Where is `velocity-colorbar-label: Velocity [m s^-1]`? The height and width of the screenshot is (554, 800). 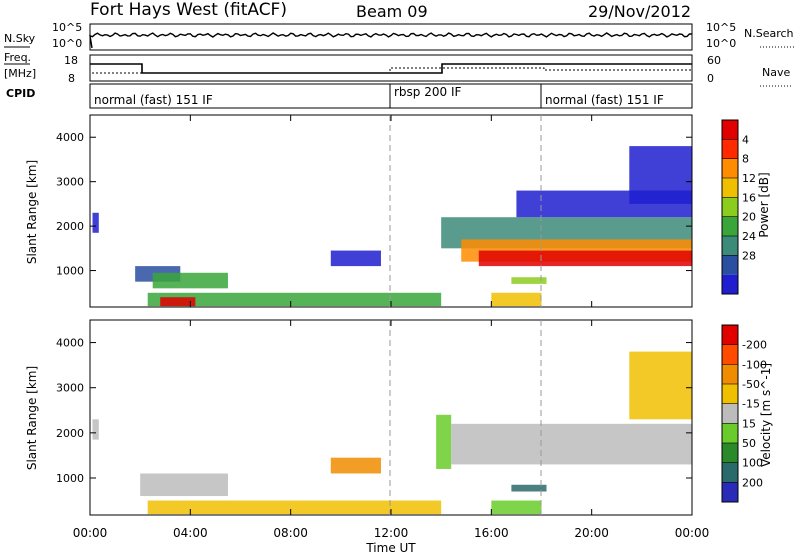 velocity-colorbar-label: Velocity [m s^-1] is located at coordinates (766, 415).